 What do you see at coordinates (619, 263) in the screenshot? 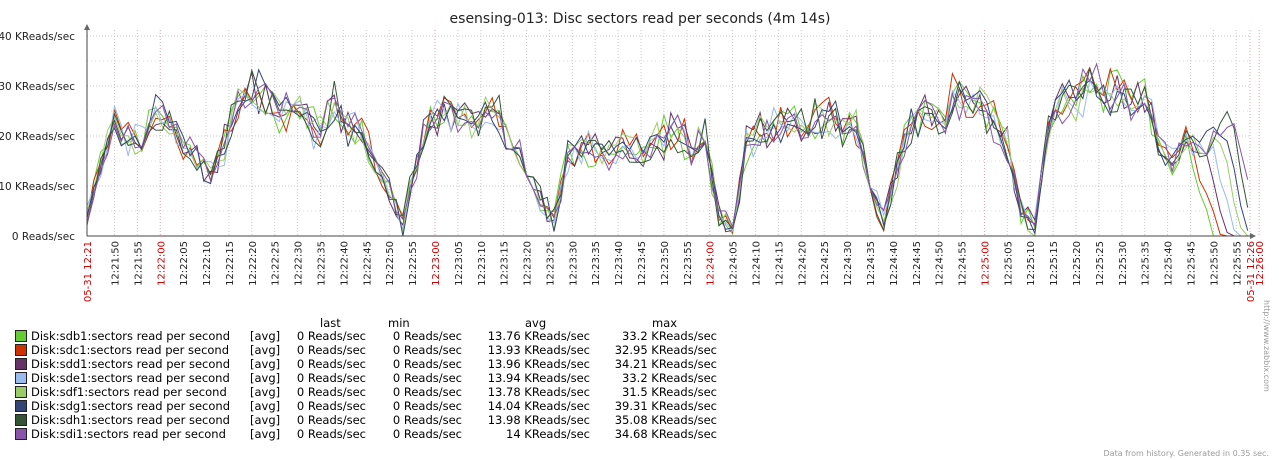
I see `x-tick-label: 12:23:40` at bounding box center [619, 263].